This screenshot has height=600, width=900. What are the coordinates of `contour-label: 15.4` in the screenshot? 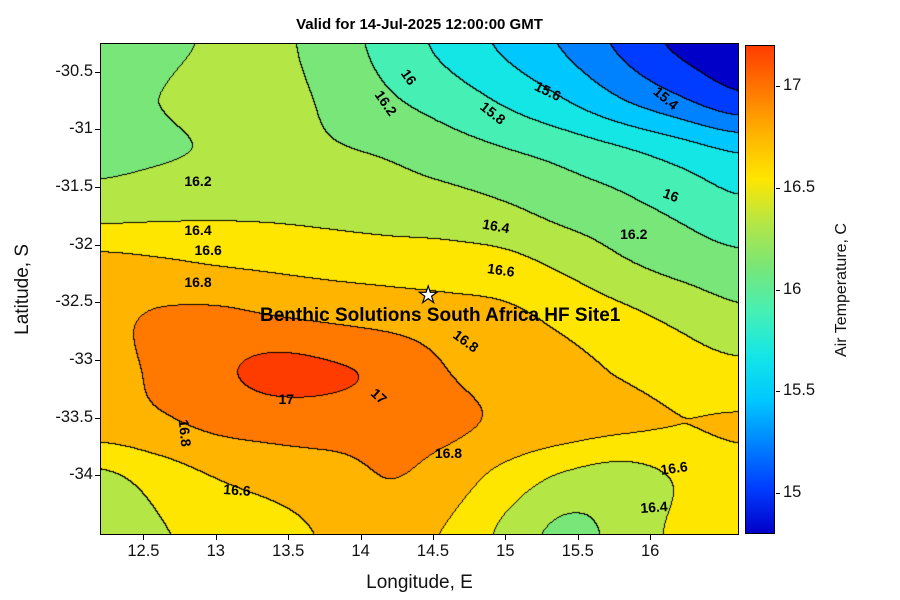 It's located at (666, 98).